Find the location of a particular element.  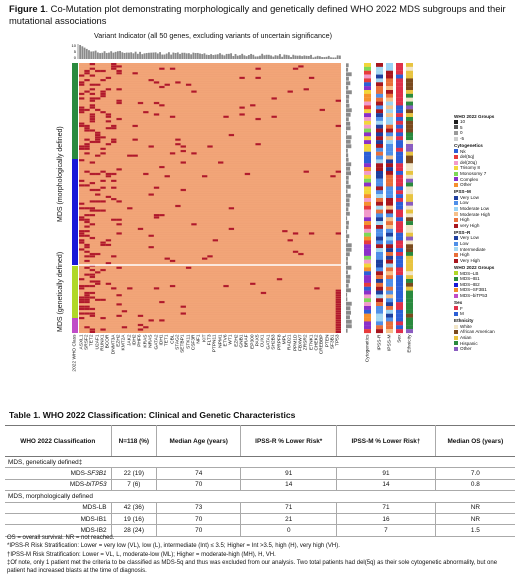

gene-label: SETBP1 is located at coordinates (183, 343).